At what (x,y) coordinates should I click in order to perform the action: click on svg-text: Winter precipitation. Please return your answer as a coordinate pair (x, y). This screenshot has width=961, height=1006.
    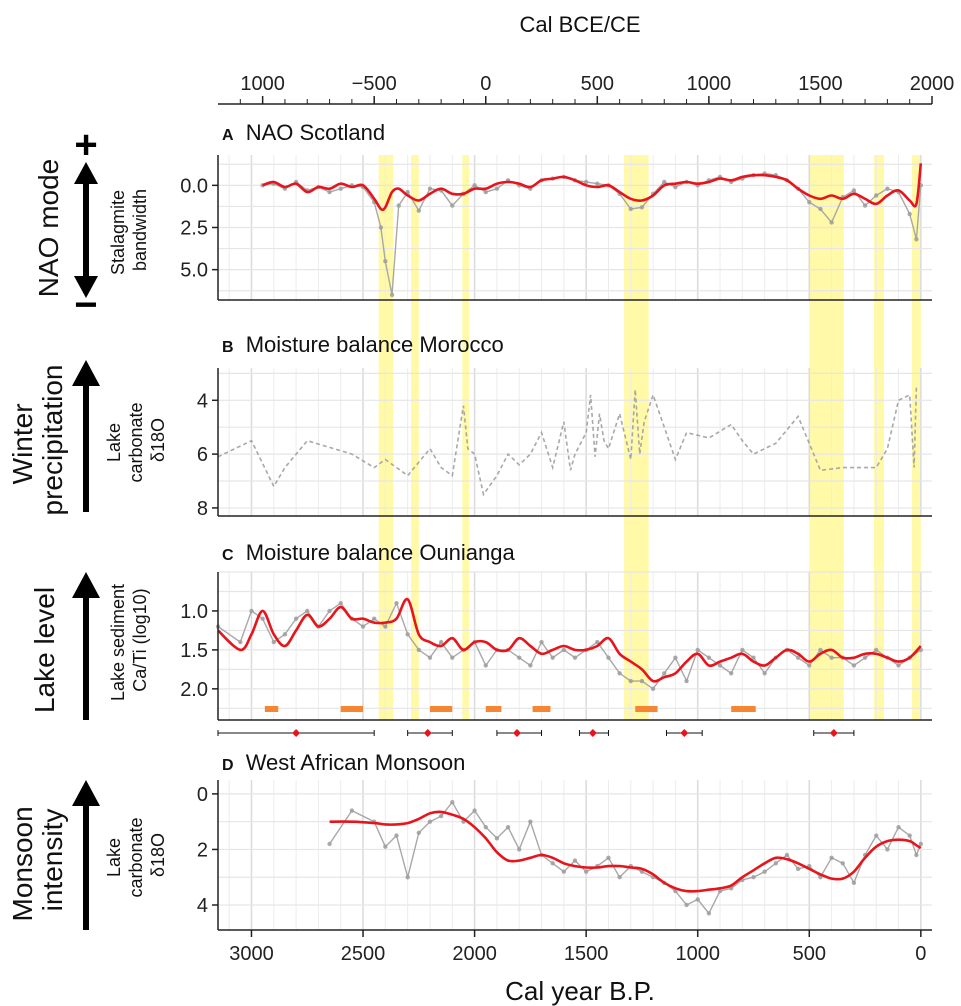
    Looking at the image, I should click on (37, 440).